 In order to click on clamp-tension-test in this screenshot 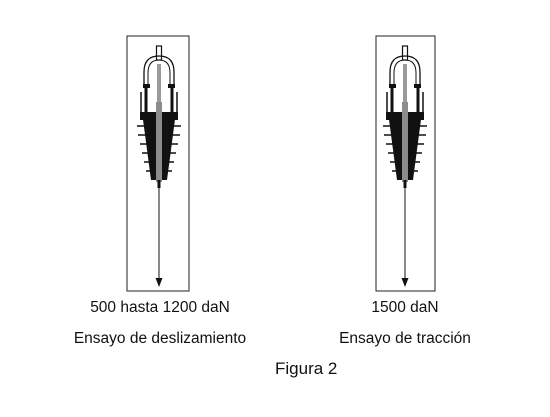, I will do `click(405, 117)`.